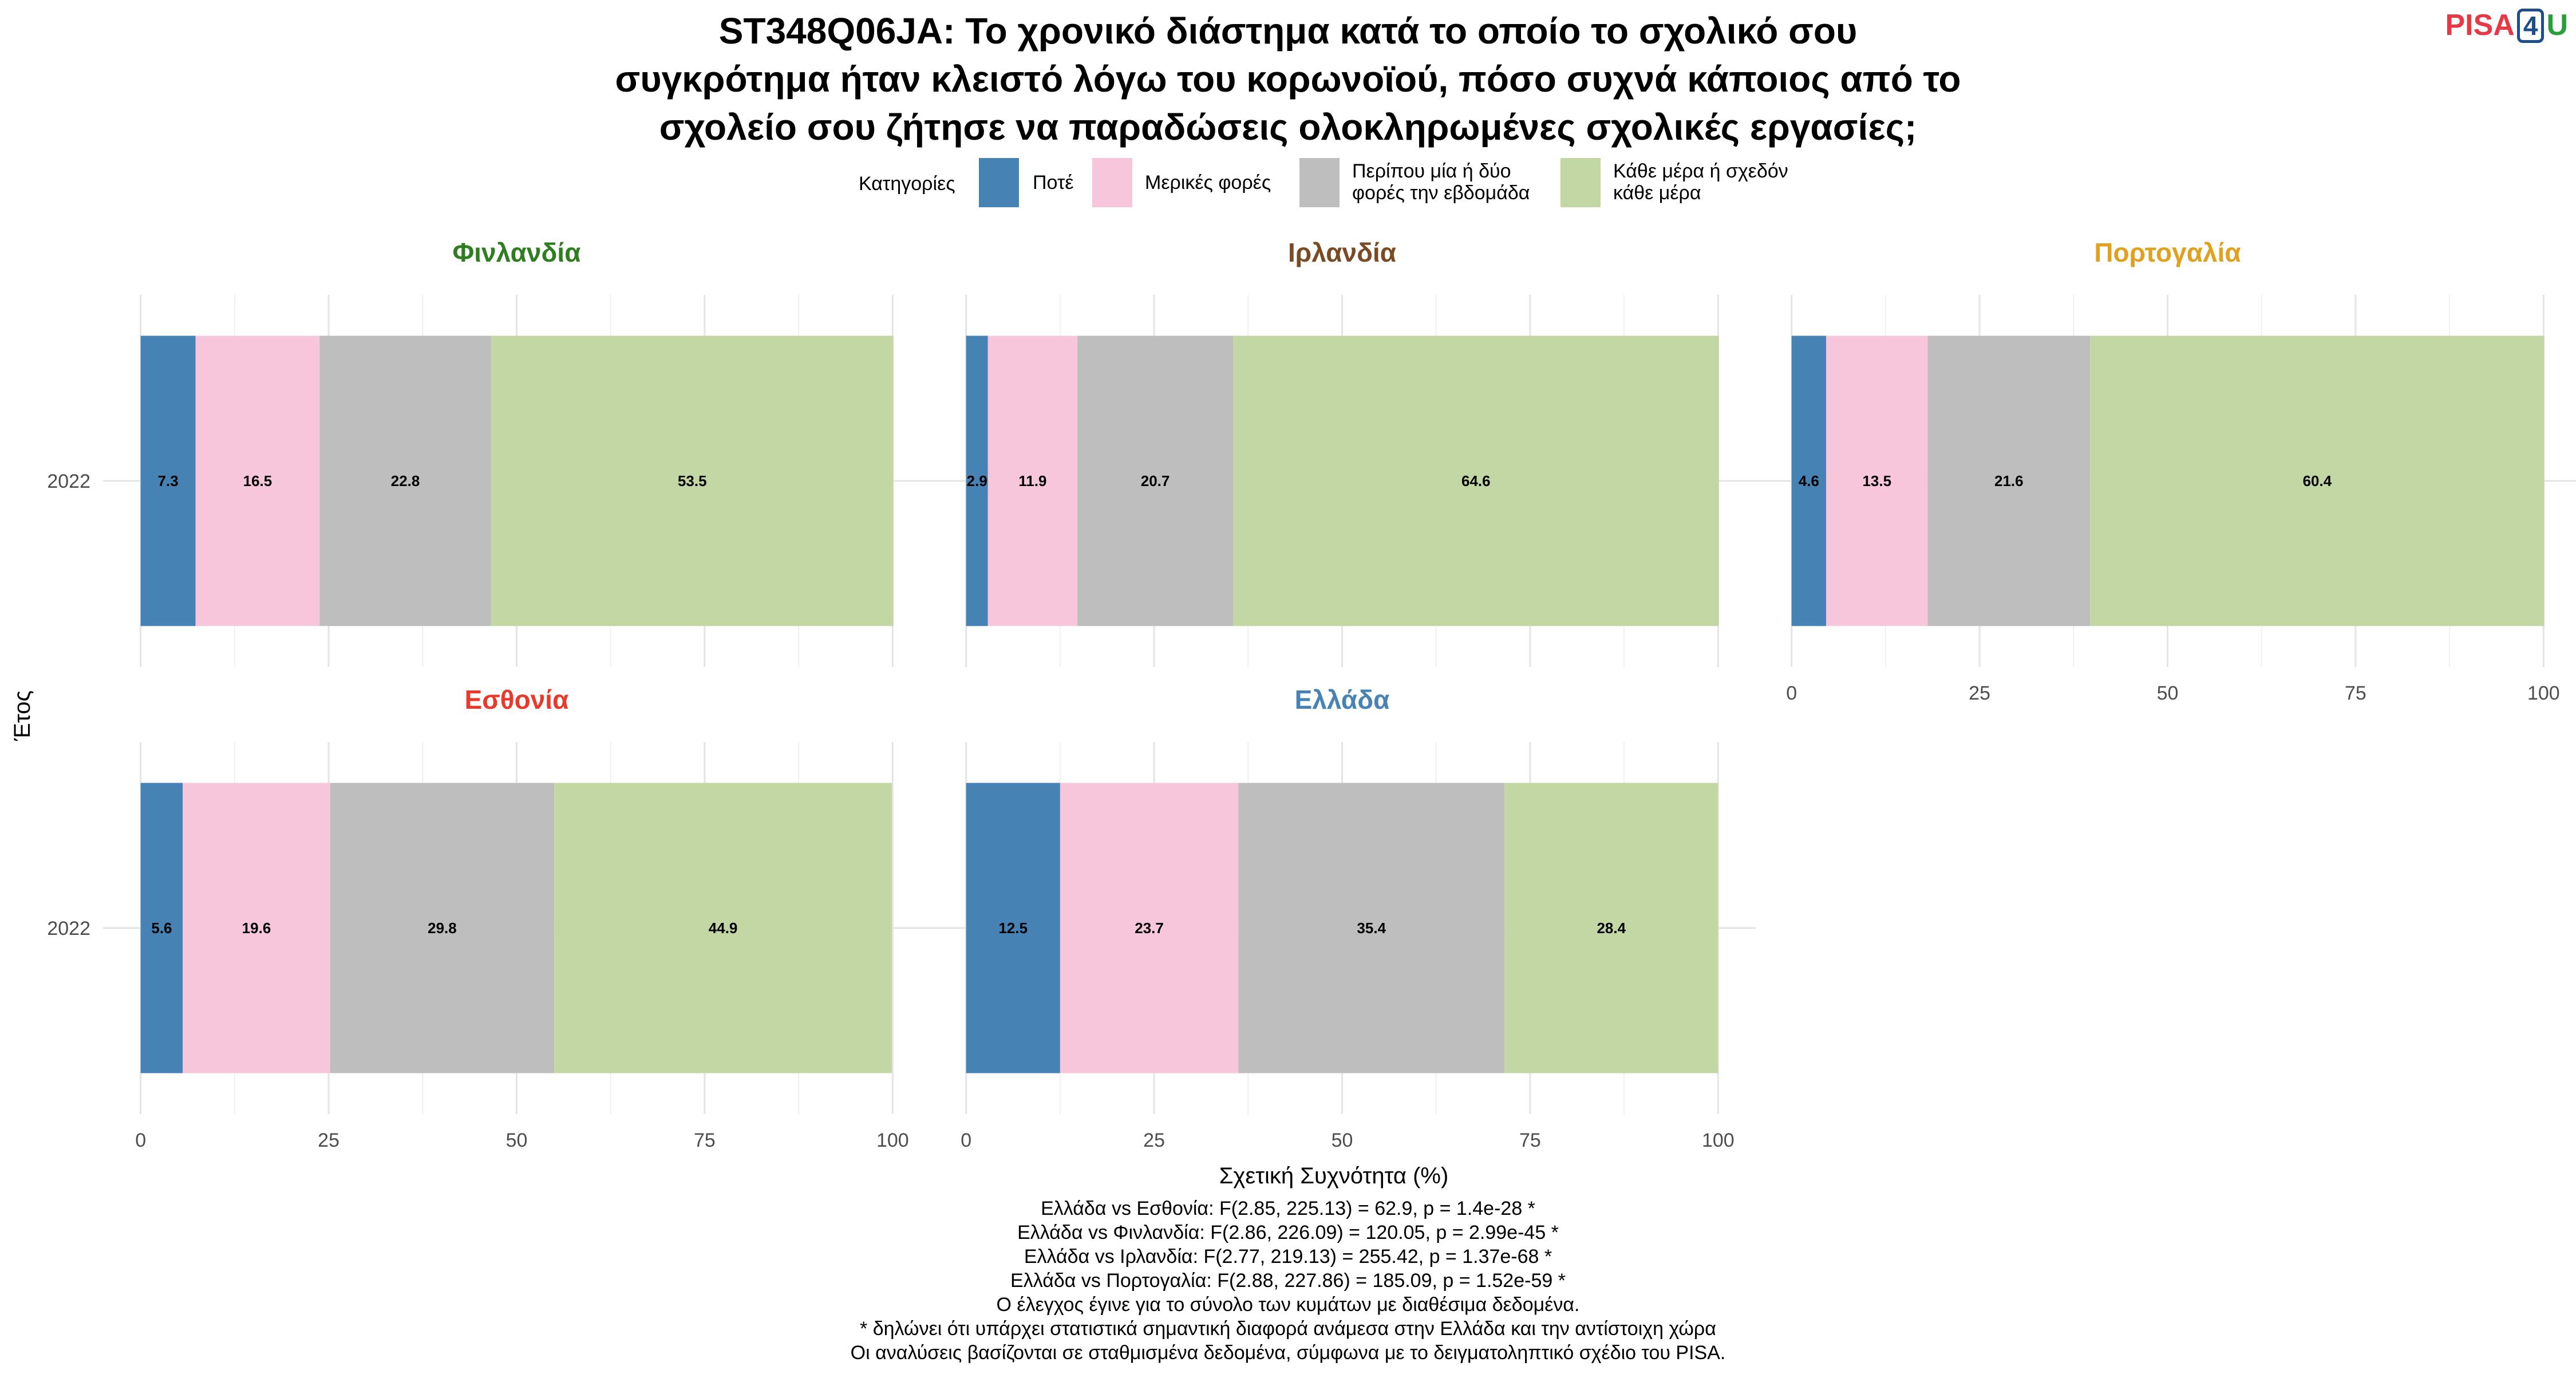  I want to click on bar-value-label: 29.8, so click(442, 928).